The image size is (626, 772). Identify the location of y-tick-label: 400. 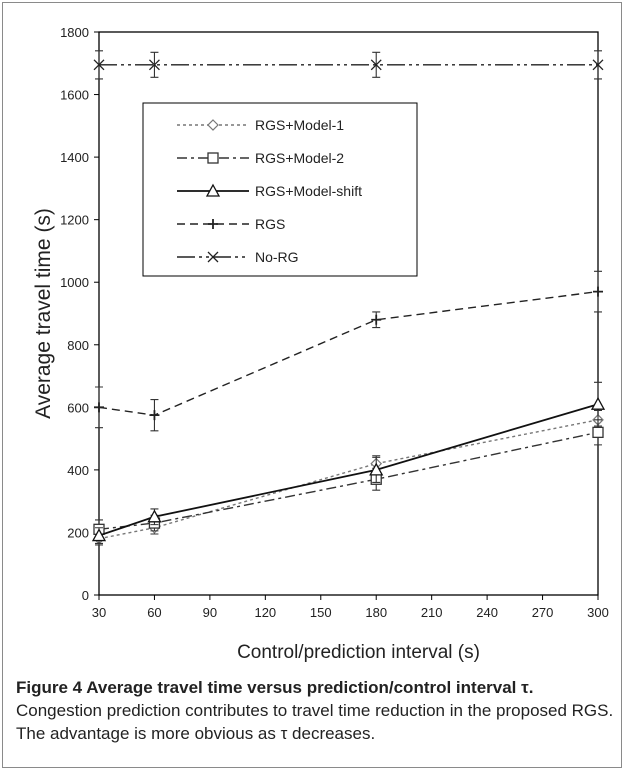
(78, 470).